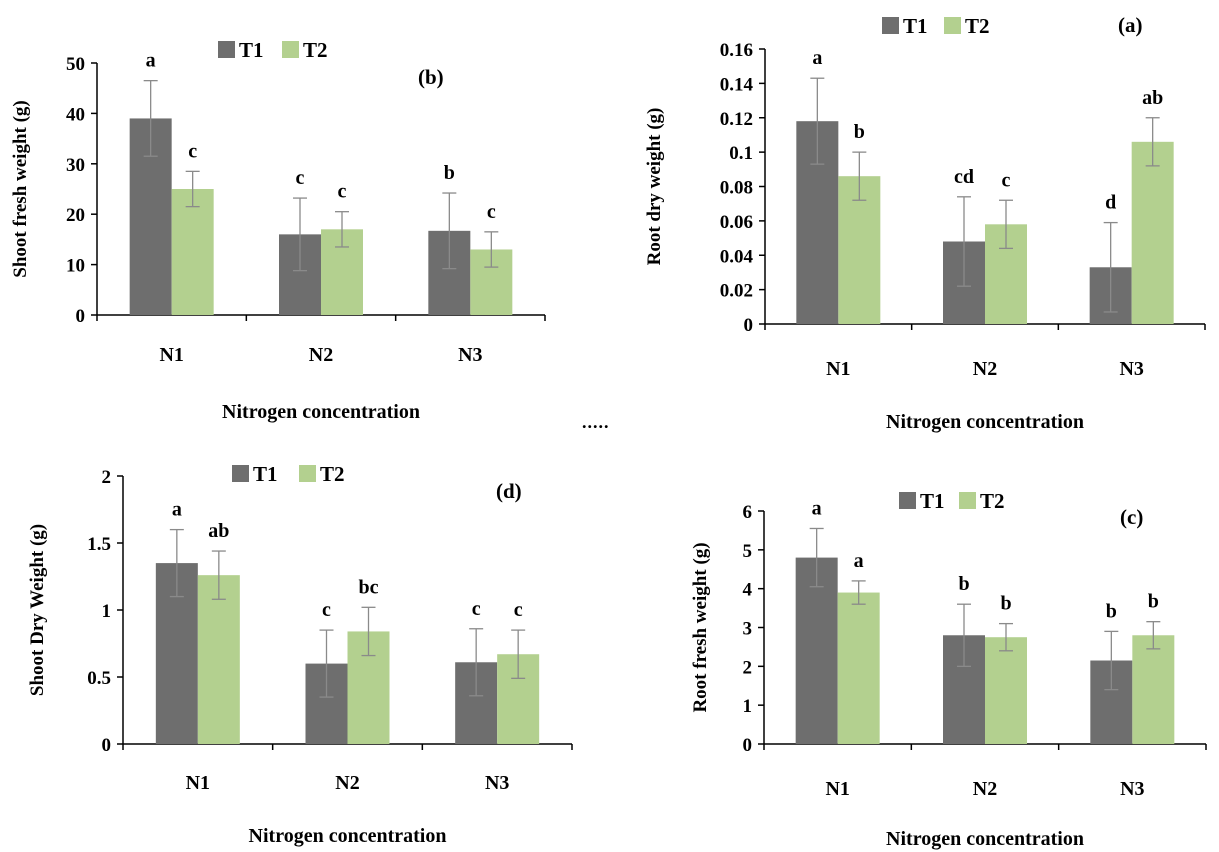  What do you see at coordinates (748, 629) in the screenshot?
I see `y-tick-label: 3` at bounding box center [748, 629].